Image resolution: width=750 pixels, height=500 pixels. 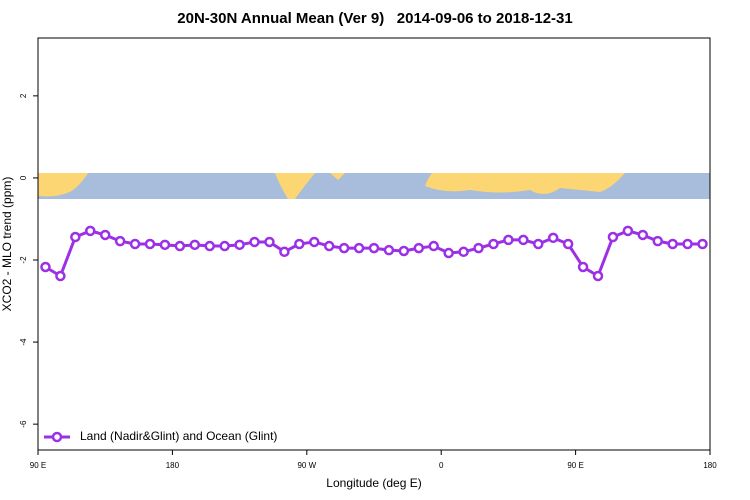 What do you see at coordinates (373, 483) in the screenshot?
I see `x-axis-label: Longitude (deg E)` at bounding box center [373, 483].